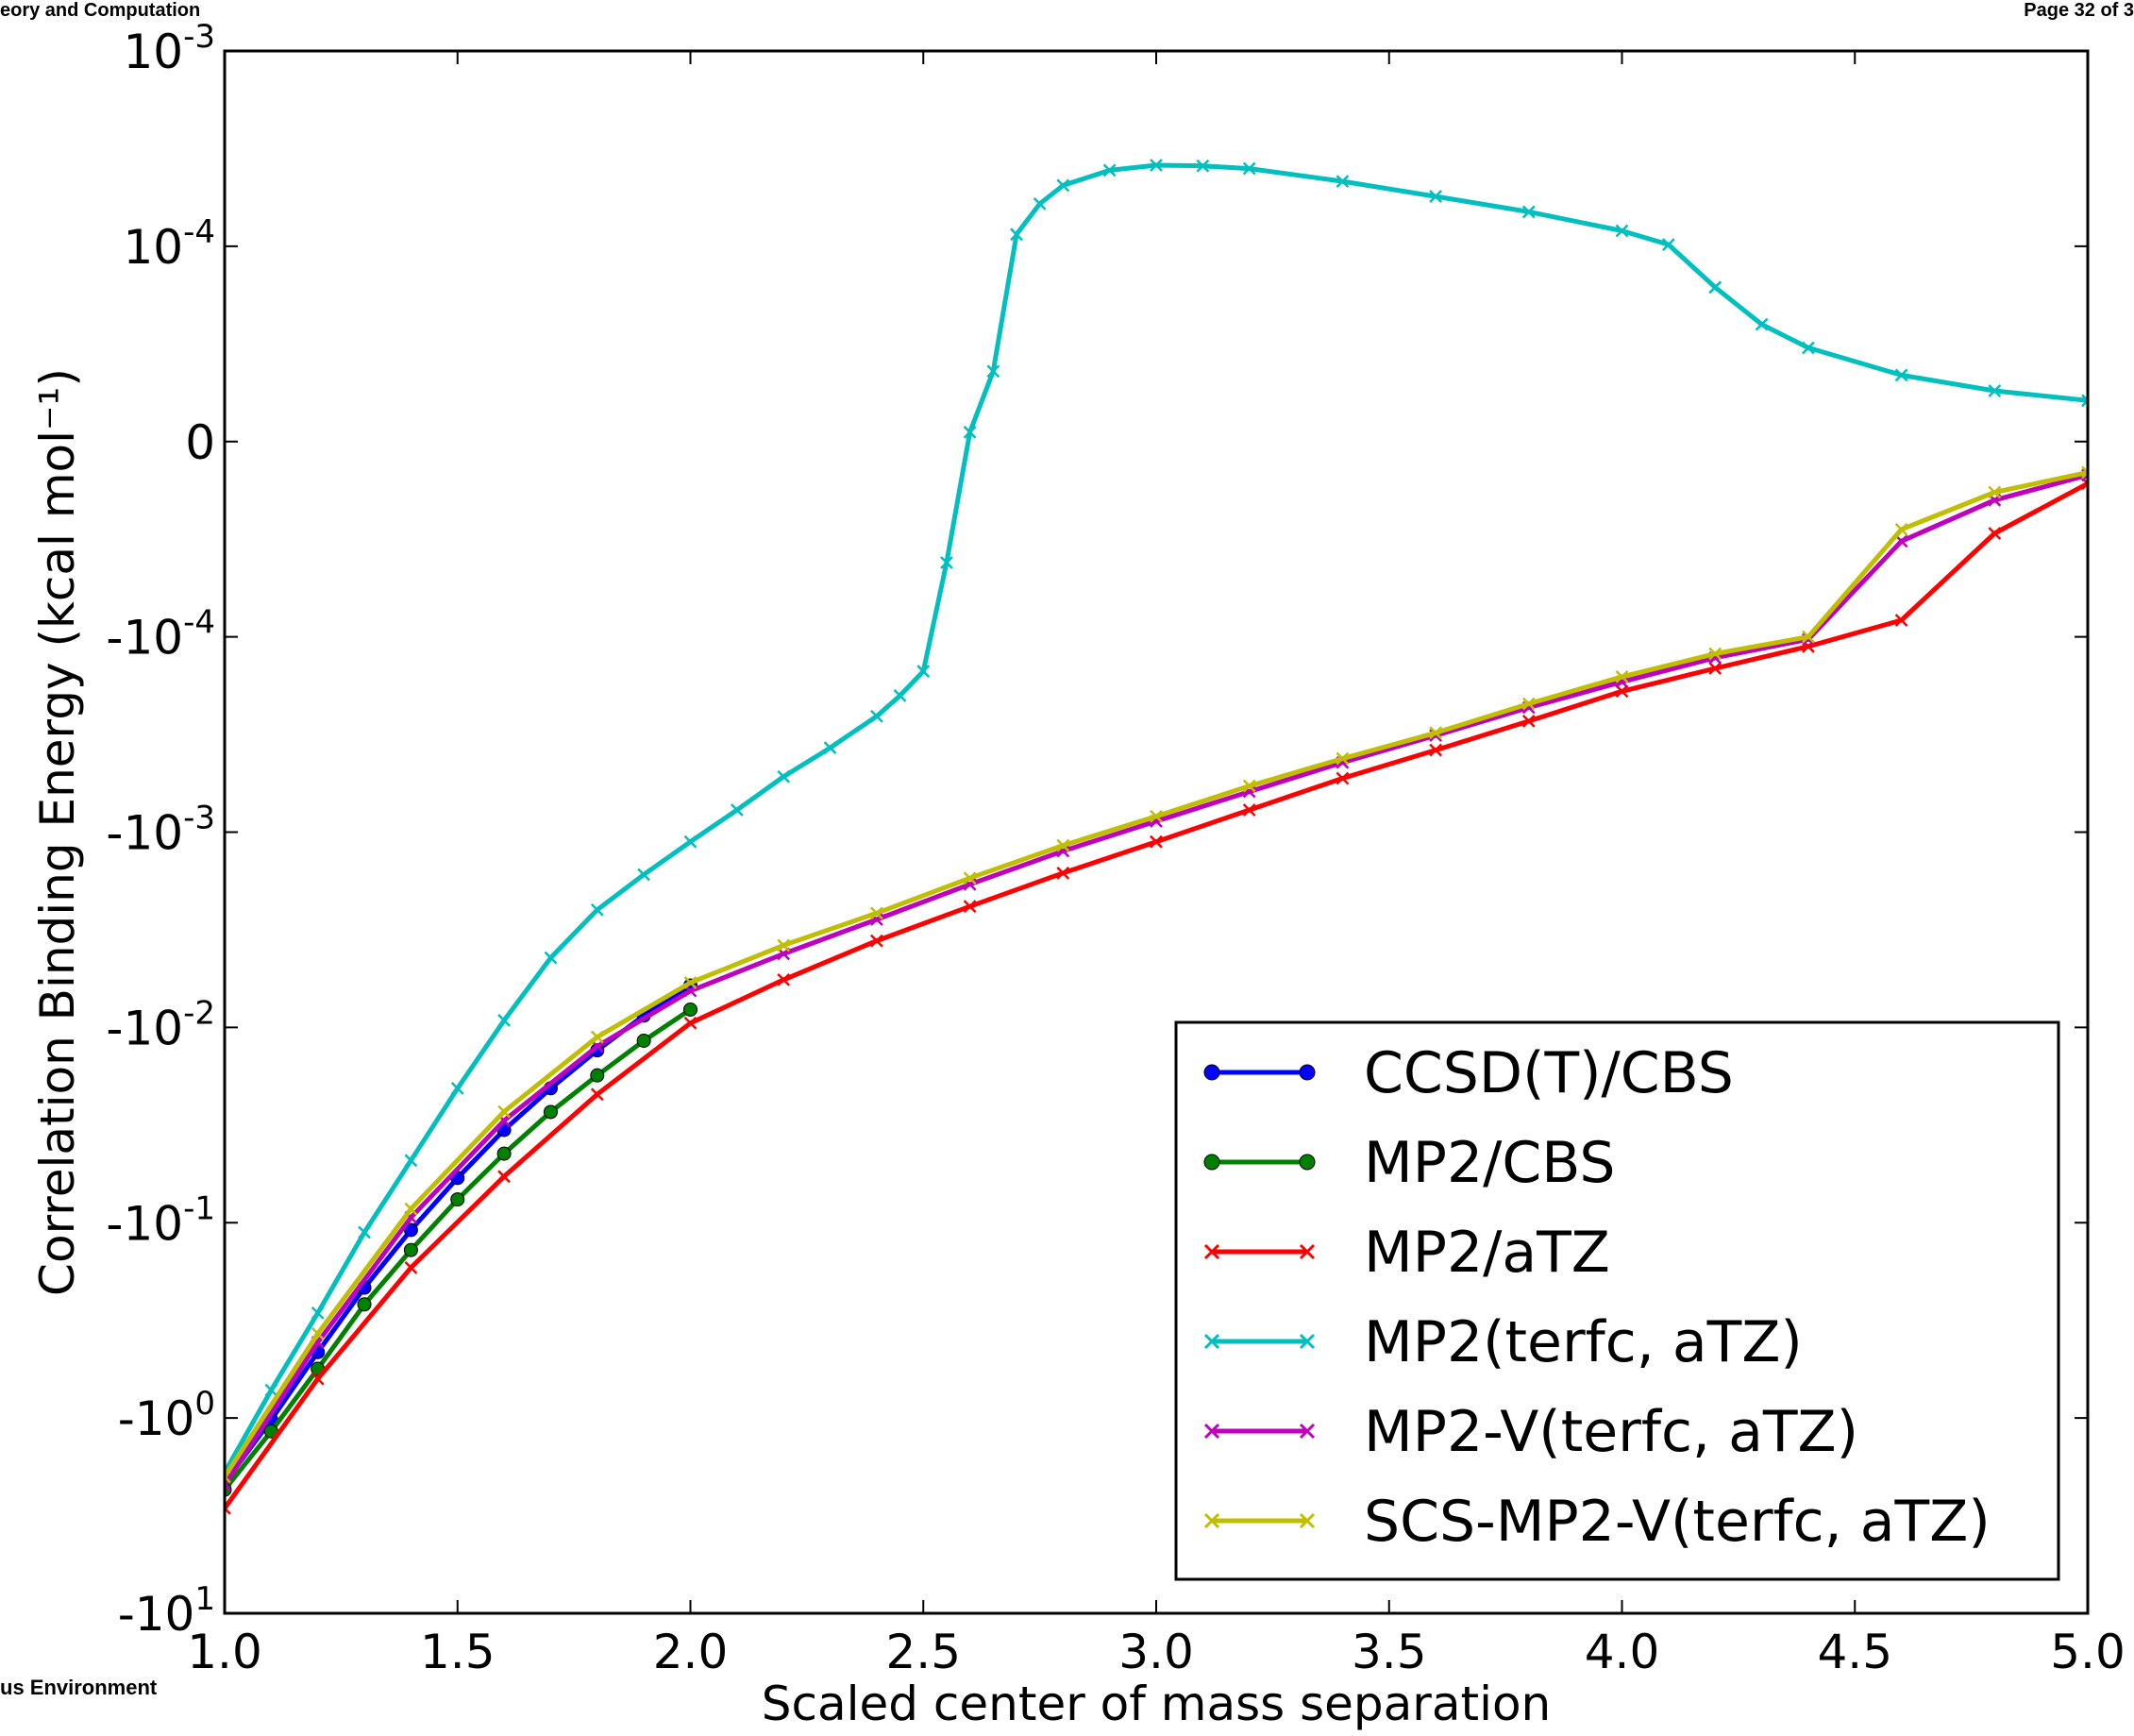 This screenshot has width=2134, height=1736. Describe the element at coordinates (57, 832) in the screenshot. I see `y-axis-title: Correlation Binding Energy (kcal mol⁻¹)` at that location.